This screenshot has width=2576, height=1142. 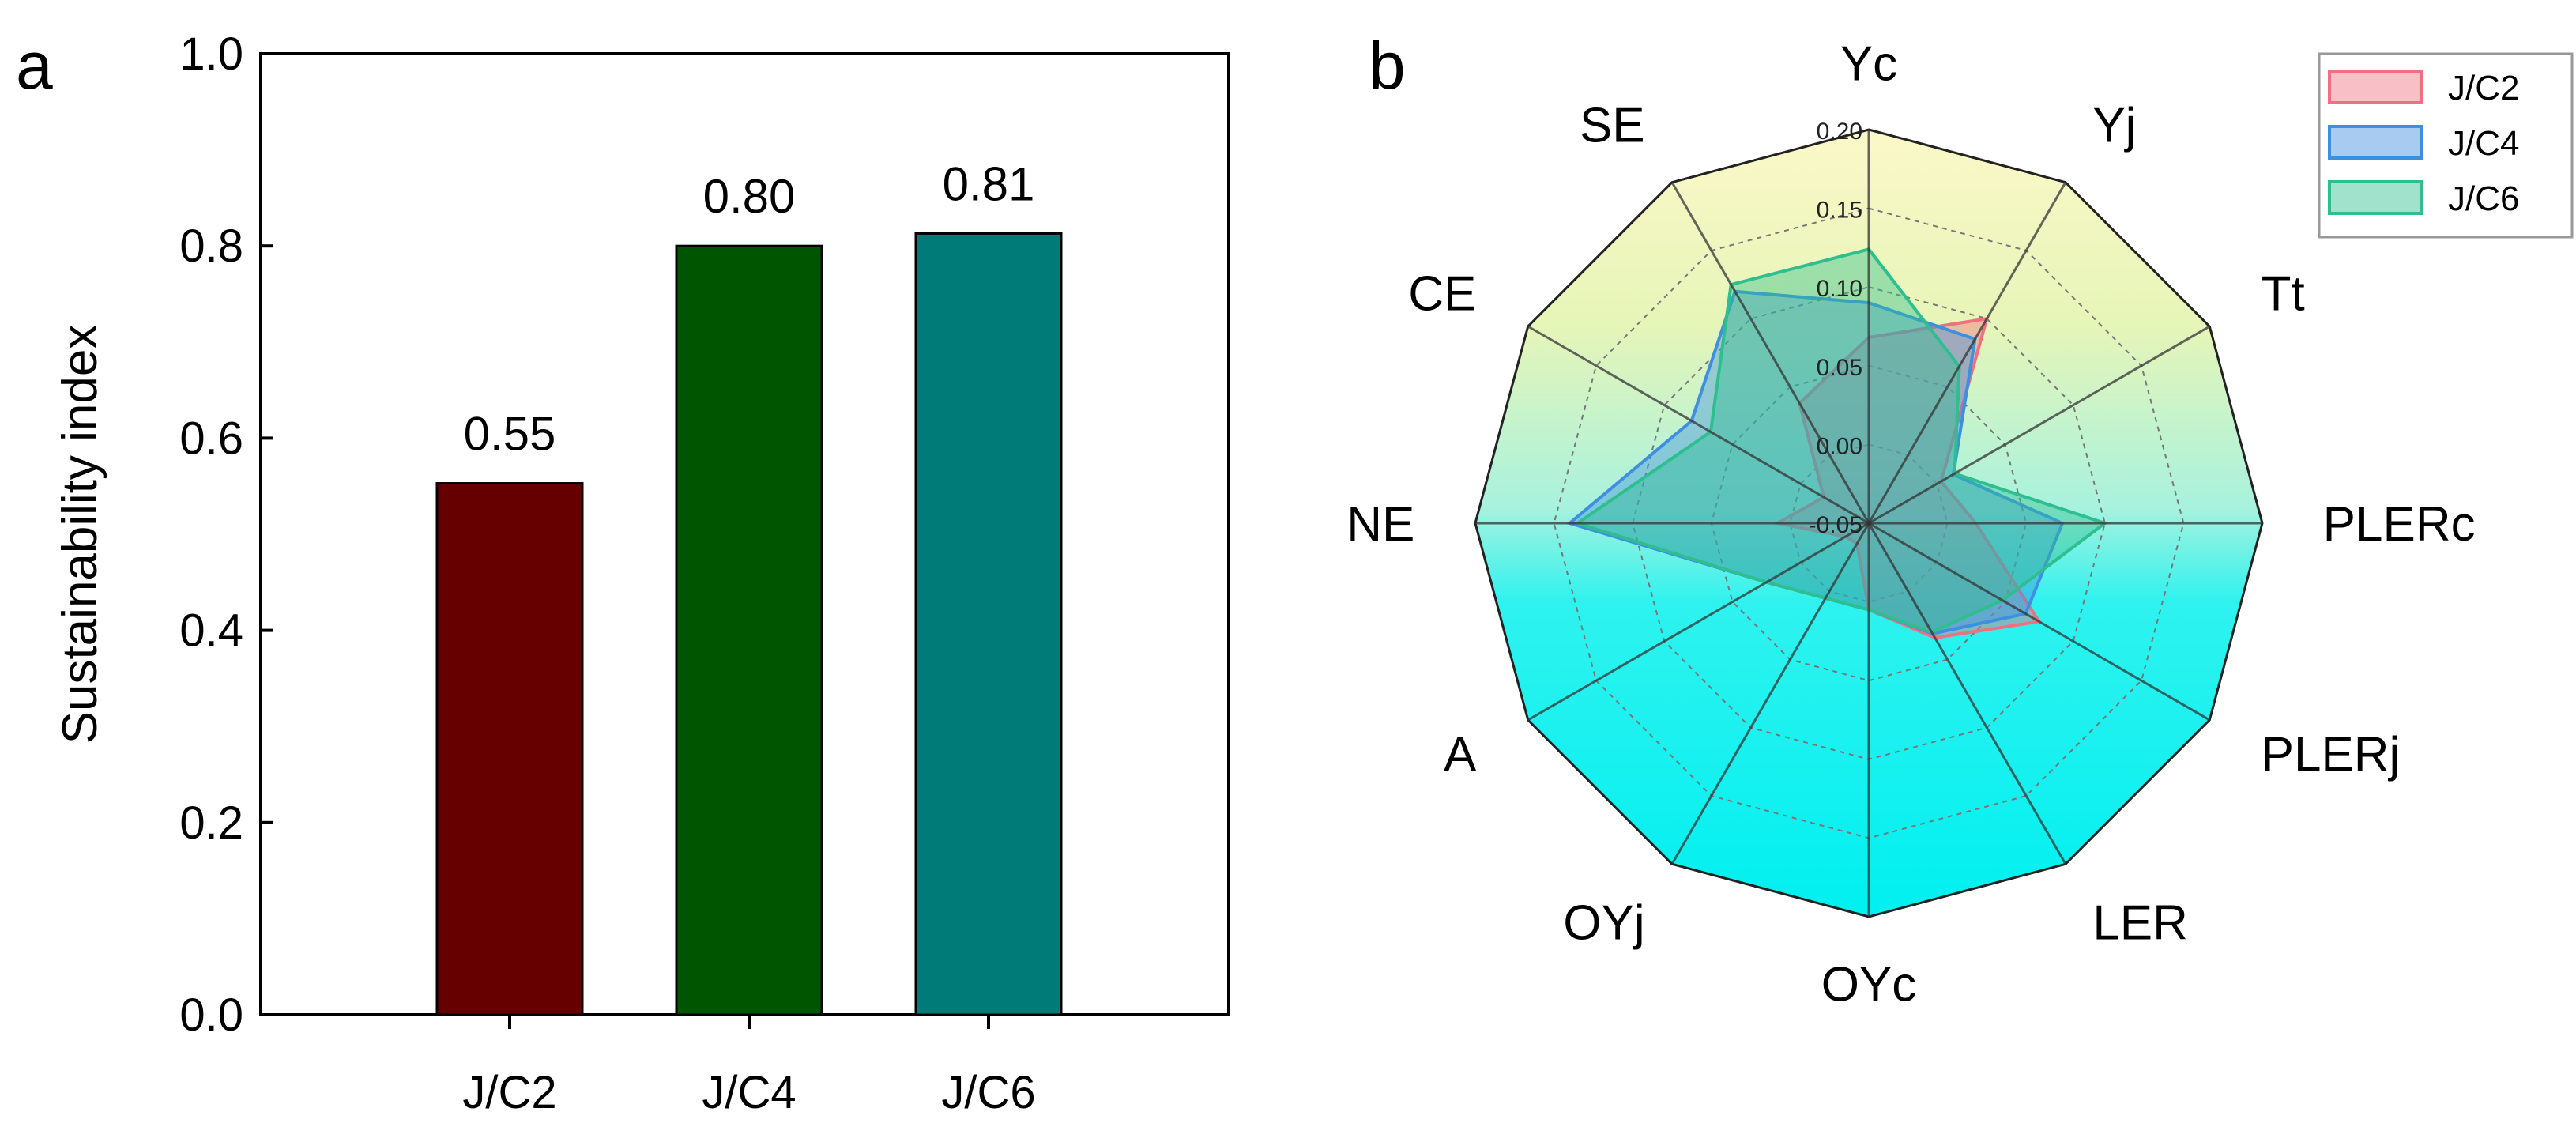 I want to click on radar-axis-label-oyc: OYc, so click(x=1869, y=985).